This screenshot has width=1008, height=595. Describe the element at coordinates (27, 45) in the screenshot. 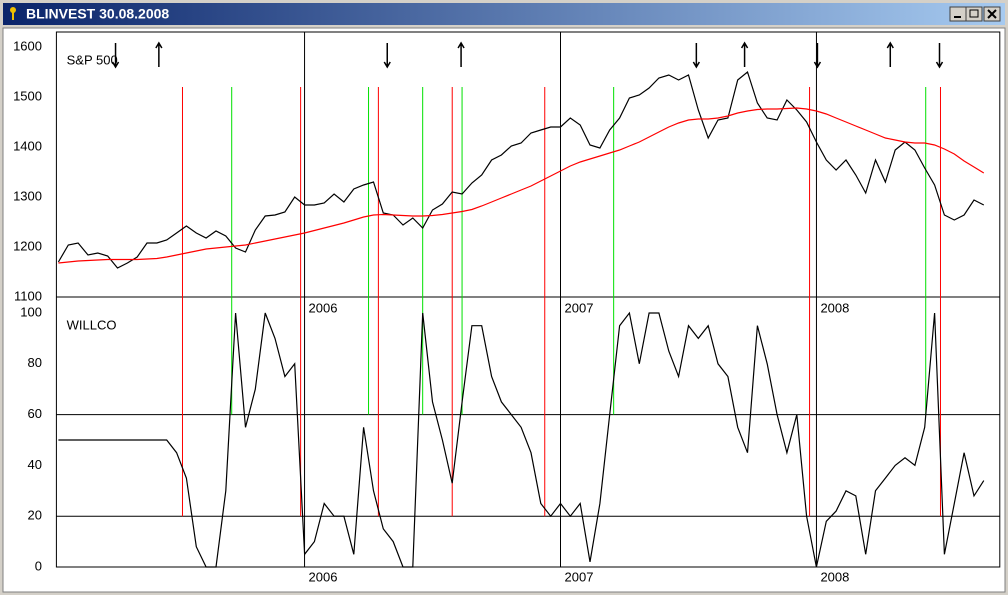

I see `y-tick-label: 1600` at that location.